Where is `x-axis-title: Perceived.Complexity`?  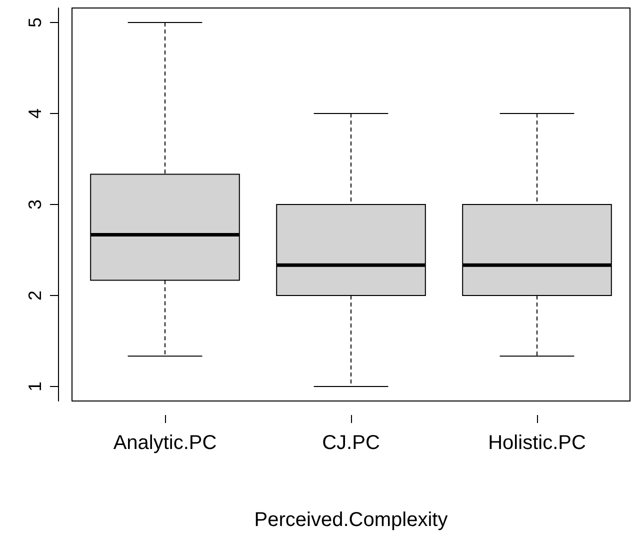 x-axis-title: Perceived.Complexity is located at coordinates (351, 520).